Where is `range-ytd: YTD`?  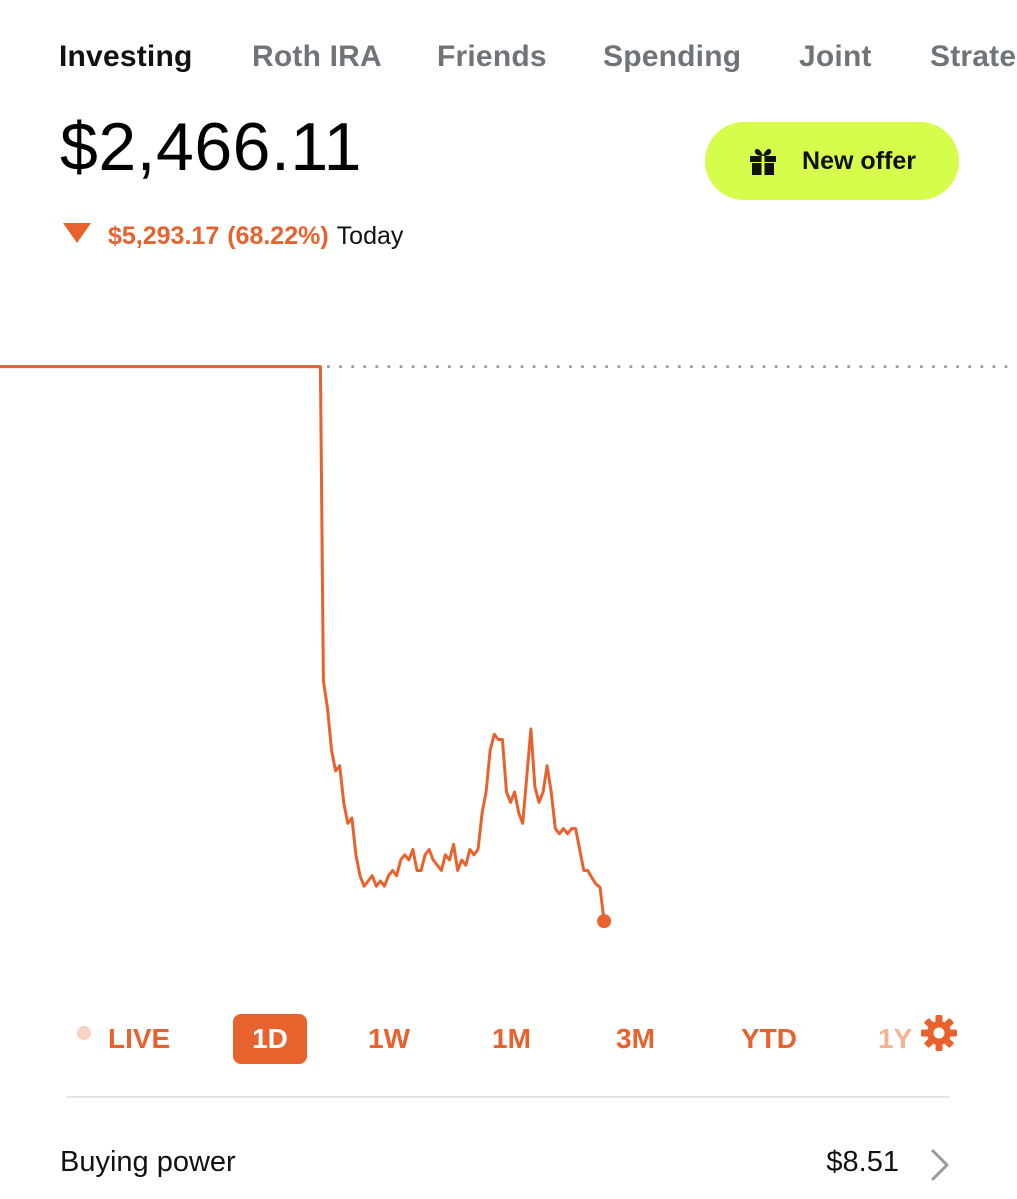 range-ytd: YTD is located at coordinates (769, 1038).